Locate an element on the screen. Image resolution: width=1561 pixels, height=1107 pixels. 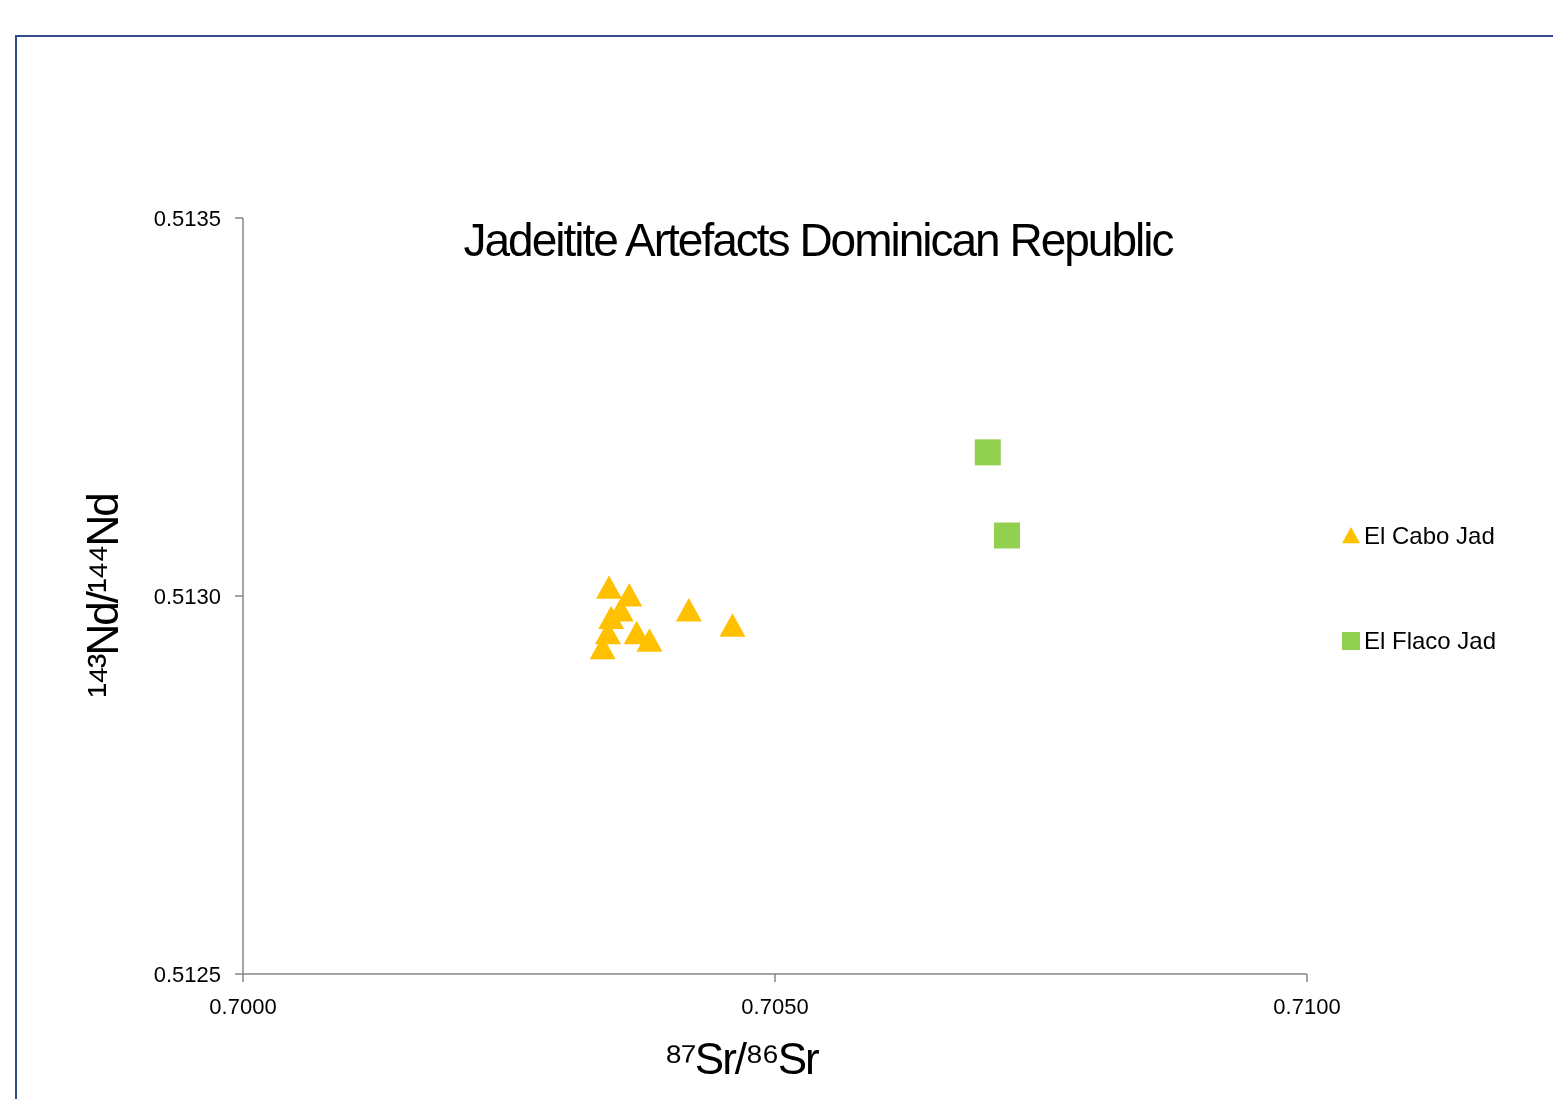
chart-title: Jadeitite Artefacts Dominican Republic is located at coordinates (818, 240).